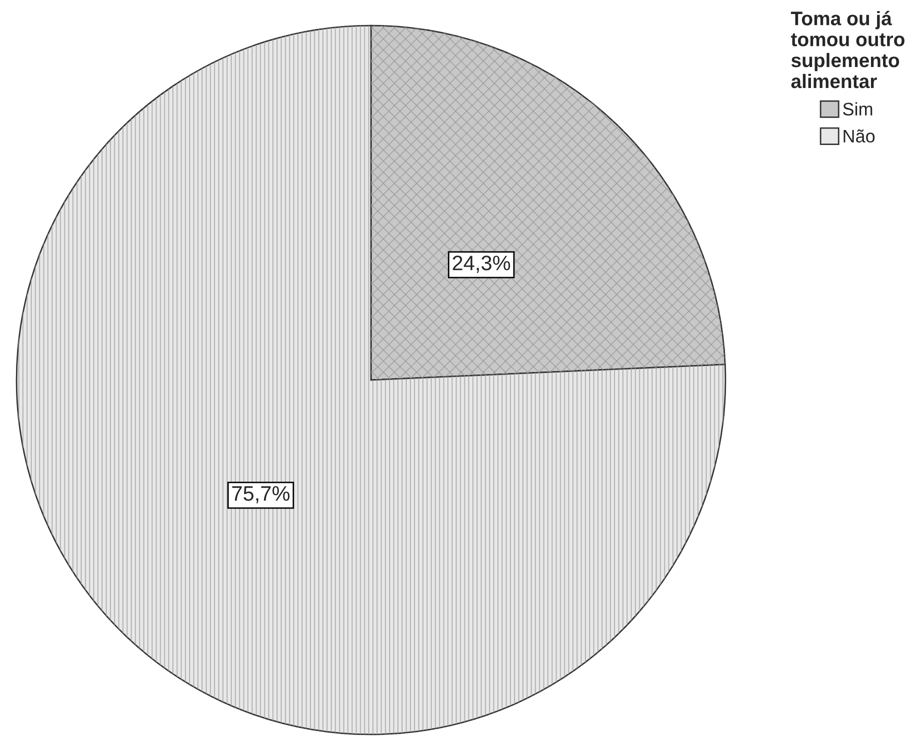 This screenshot has width=917, height=738. I want to click on data-label: 24,3%, so click(481, 264).